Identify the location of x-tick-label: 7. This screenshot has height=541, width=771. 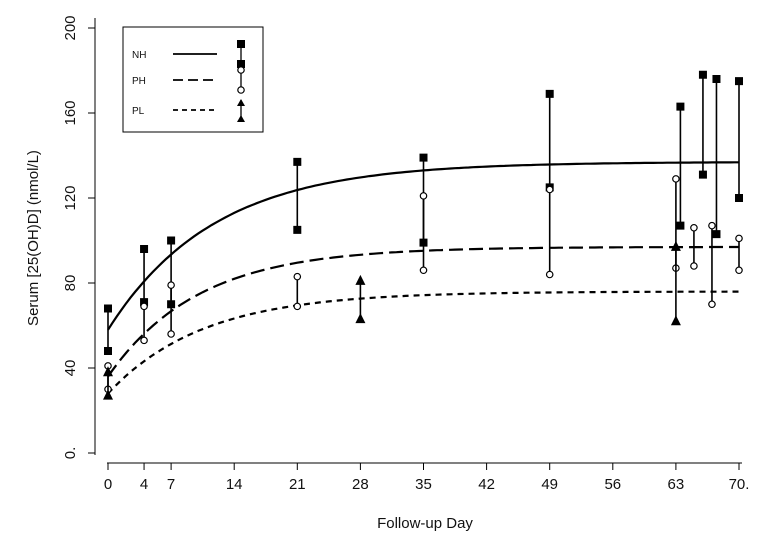
(171, 484).